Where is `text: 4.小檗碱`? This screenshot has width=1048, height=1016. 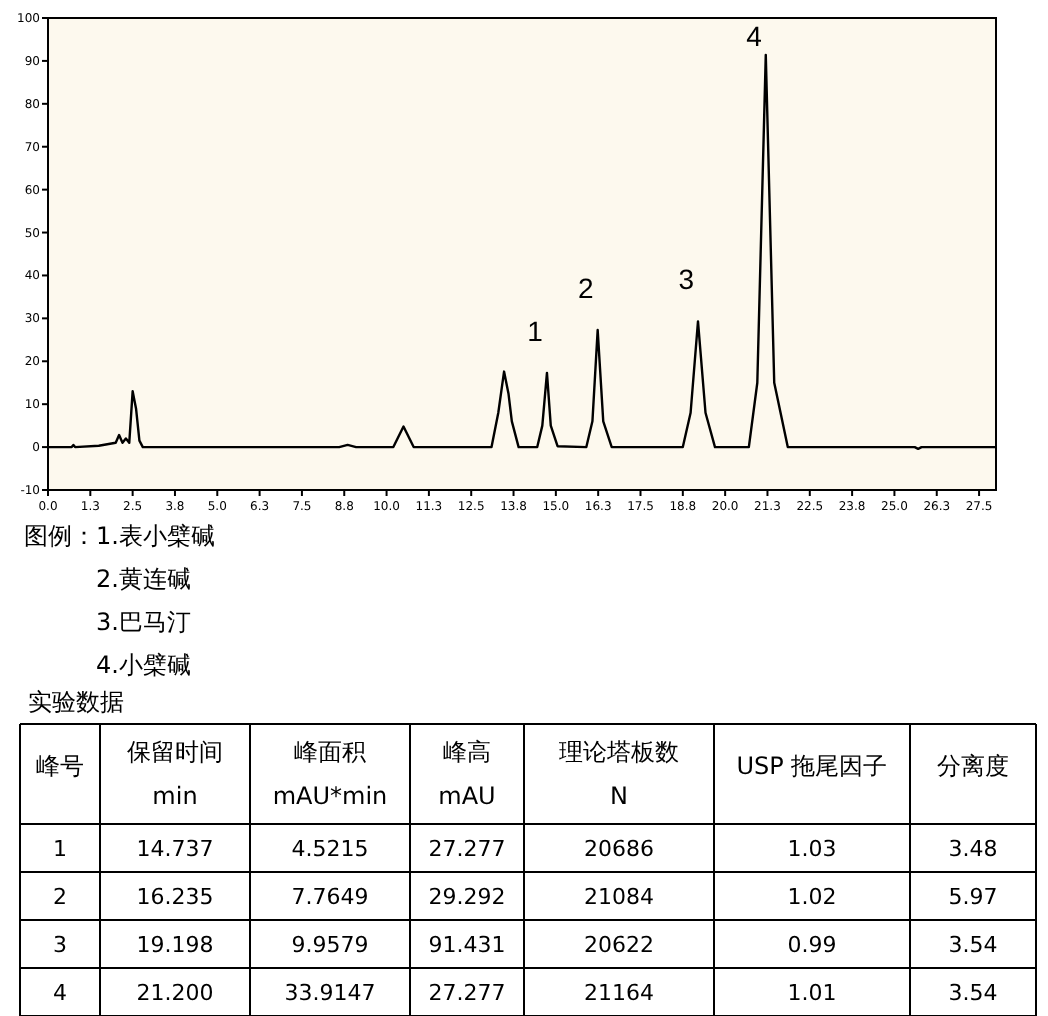
text: 4.小檗碱 is located at coordinates (143, 665).